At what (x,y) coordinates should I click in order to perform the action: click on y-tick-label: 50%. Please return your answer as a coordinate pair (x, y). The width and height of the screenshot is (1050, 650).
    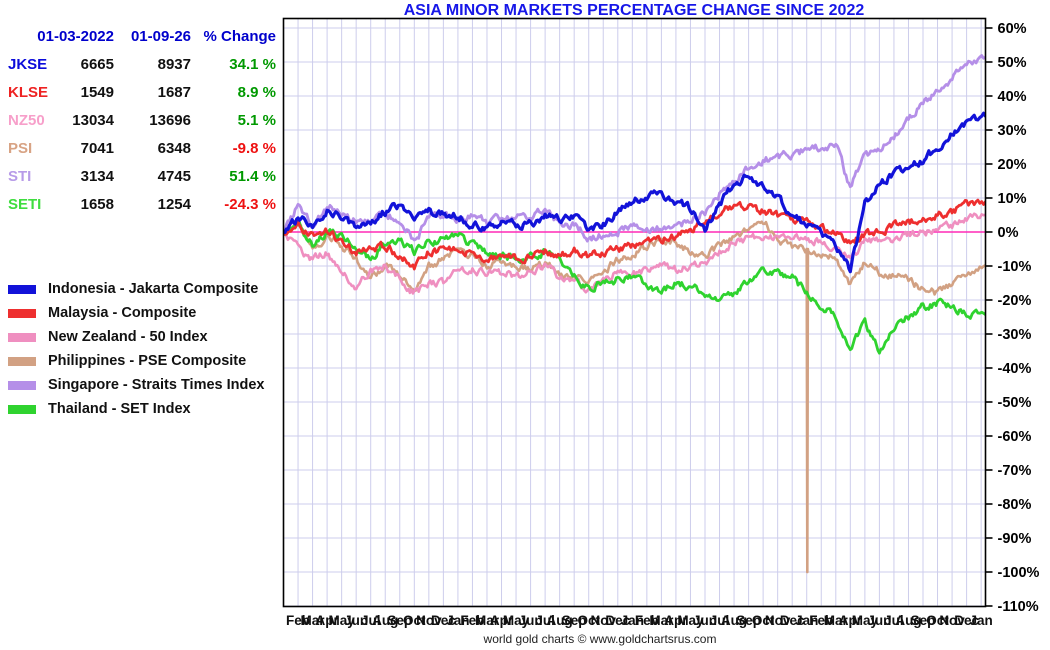
    Looking at the image, I should click on (1012, 63).